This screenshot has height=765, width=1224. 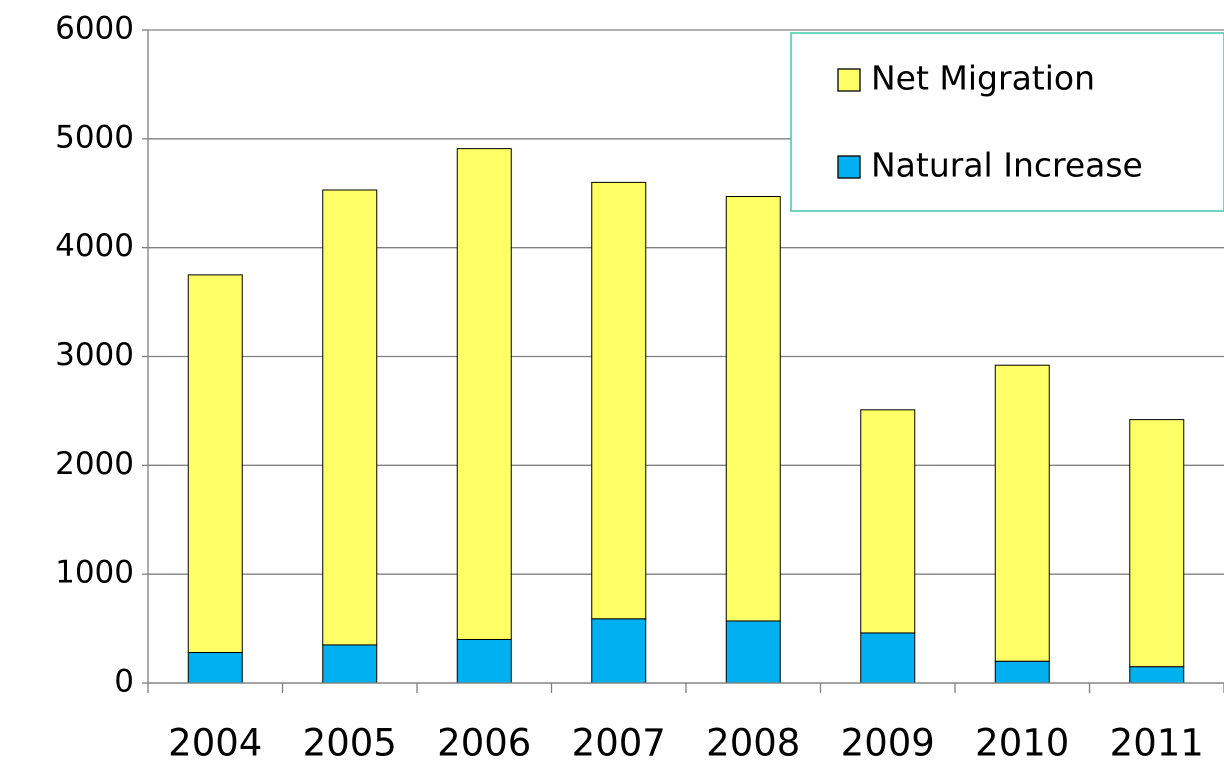 I want to click on x-tick-label: 2007, so click(x=619, y=743).